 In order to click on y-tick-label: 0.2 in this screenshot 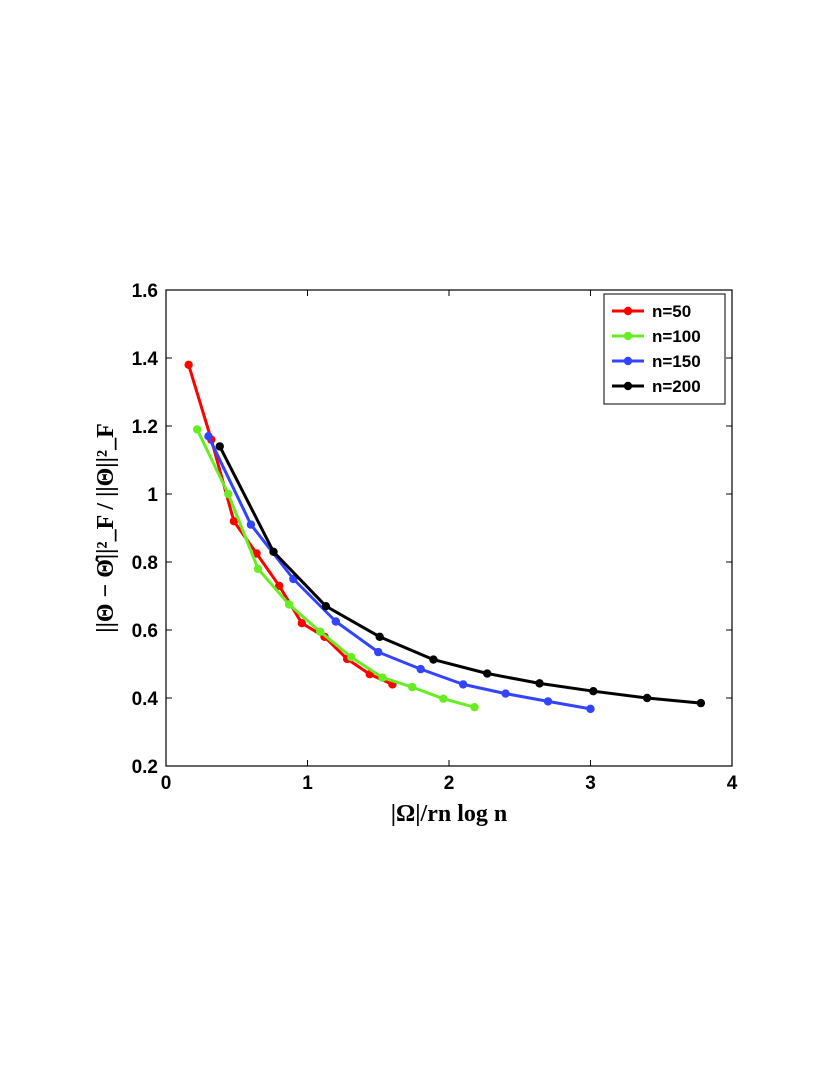, I will do `click(145, 767)`.